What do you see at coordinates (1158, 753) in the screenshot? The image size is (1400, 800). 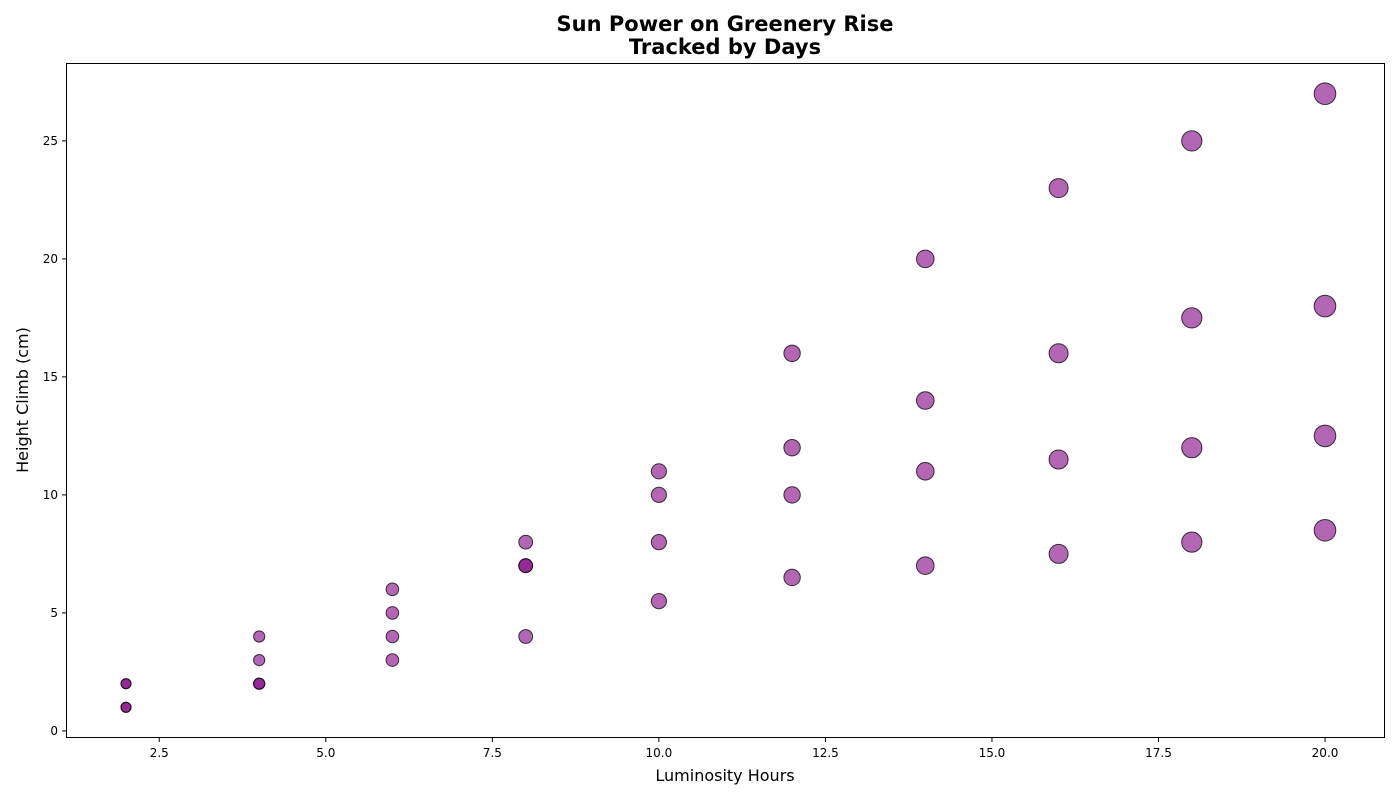 I see `x-tick-label: 17.5` at bounding box center [1158, 753].